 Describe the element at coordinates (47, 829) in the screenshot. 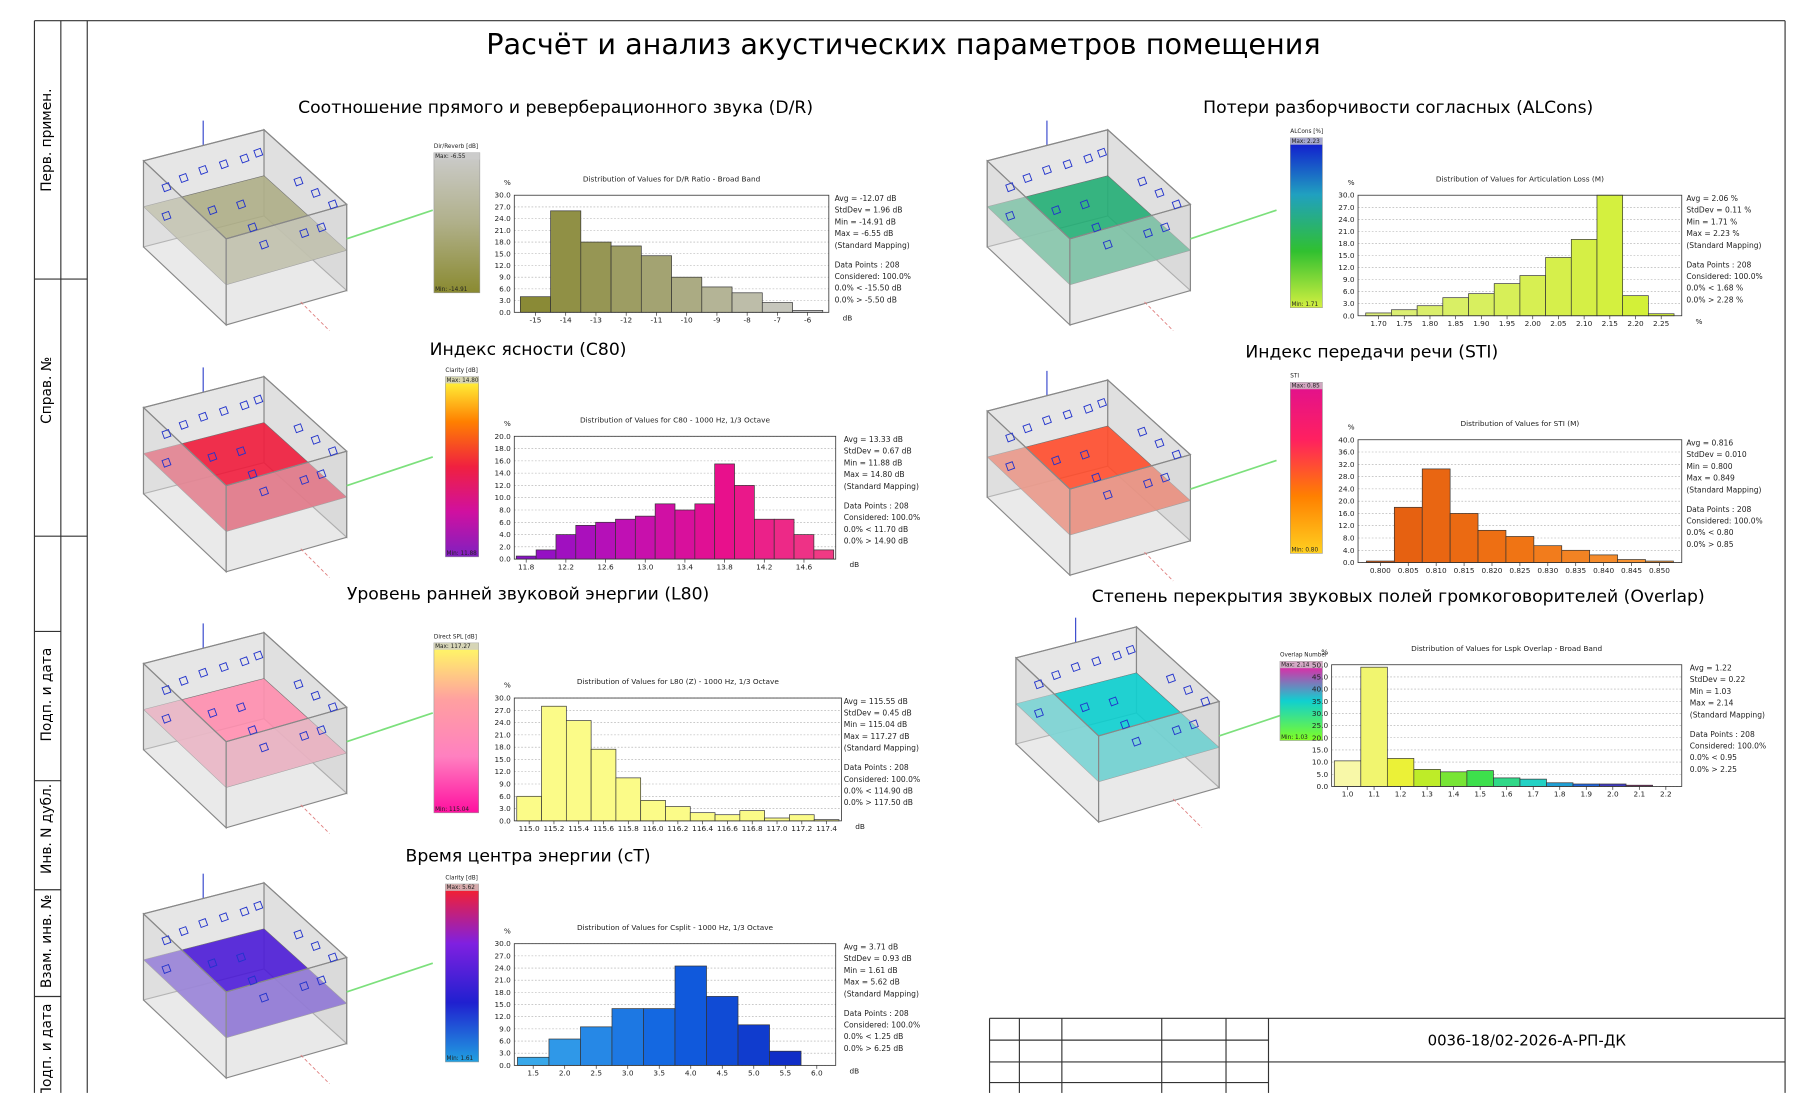

I see `side-label: Инв. N дубл.` at that location.